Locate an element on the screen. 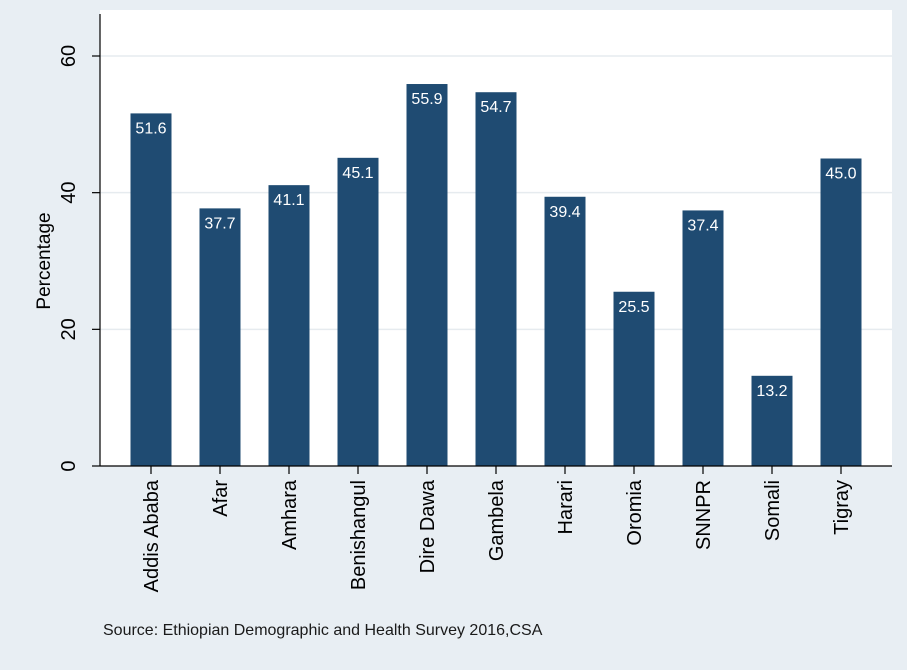 The image size is (907, 670). x-tick-label: Harari is located at coordinates (566, 507).